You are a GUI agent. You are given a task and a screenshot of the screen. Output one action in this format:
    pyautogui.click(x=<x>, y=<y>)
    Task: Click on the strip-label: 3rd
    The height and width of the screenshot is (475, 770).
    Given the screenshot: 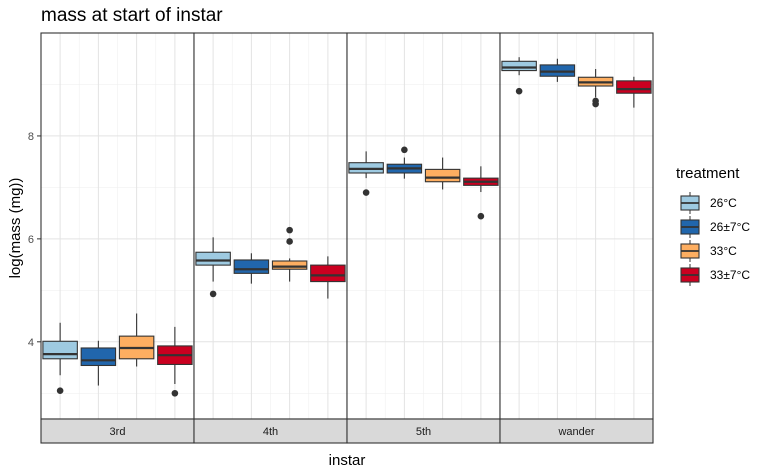 What is the action you would take?
    pyautogui.click(x=118, y=432)
    